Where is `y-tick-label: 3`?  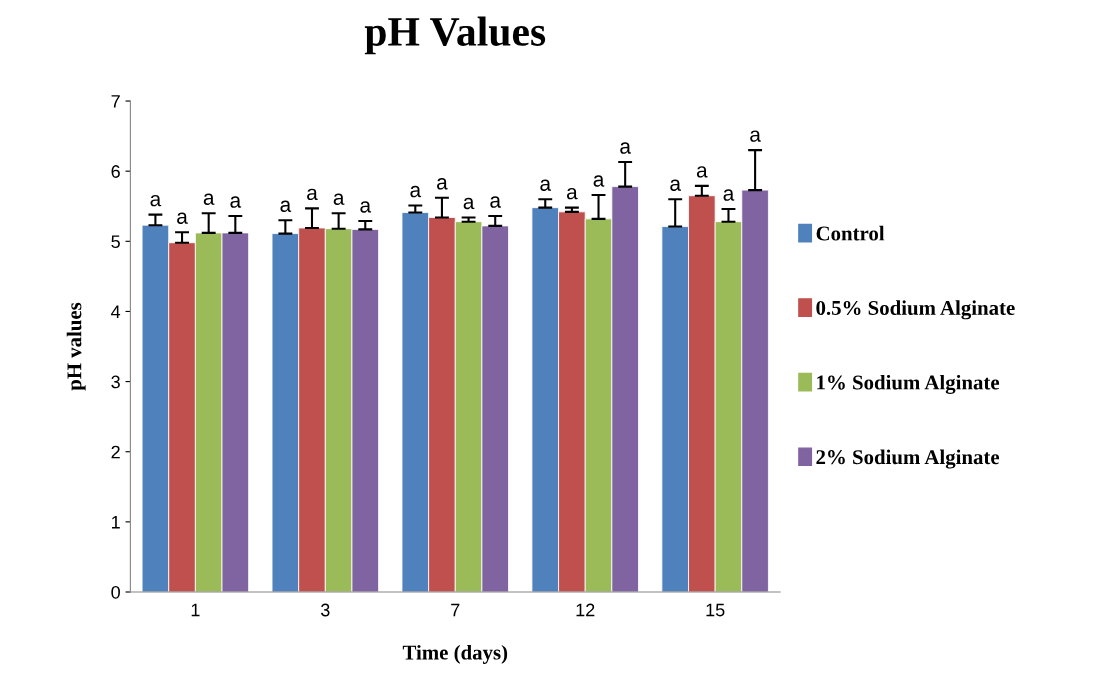
y-tick-label: 3 is located at coordinates (115, 382).